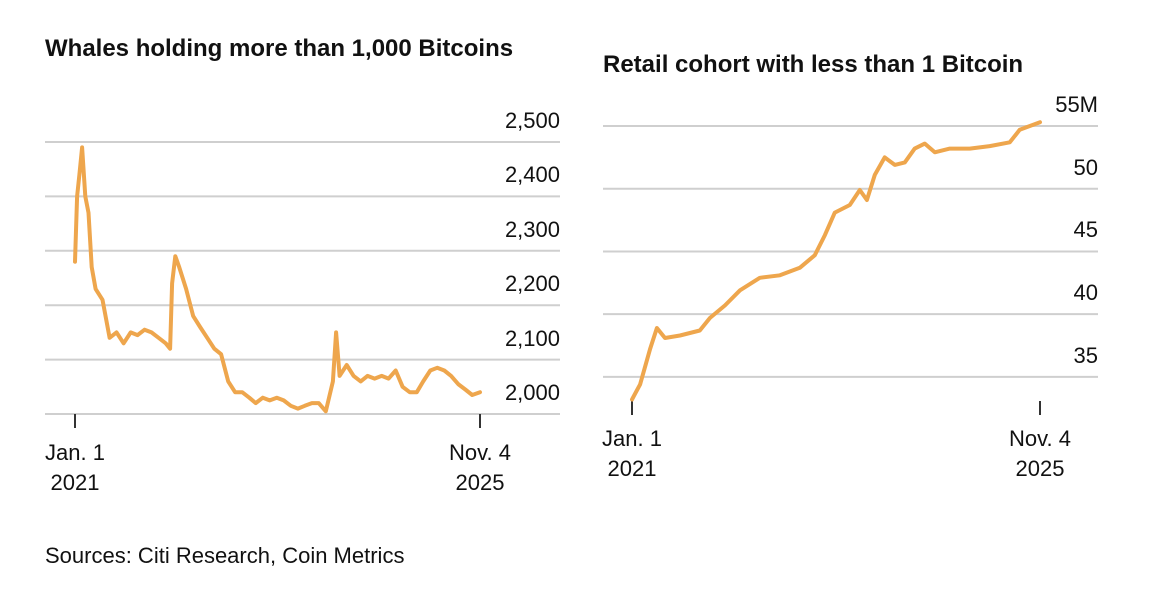 The width and height of the screenshot is (1170, 596). What do you see at coordinates (813, 64) in the screenshot?
I see `chart-title: Retail cohort with less than 1 Bitcoin` at bounding box center [813, 64].